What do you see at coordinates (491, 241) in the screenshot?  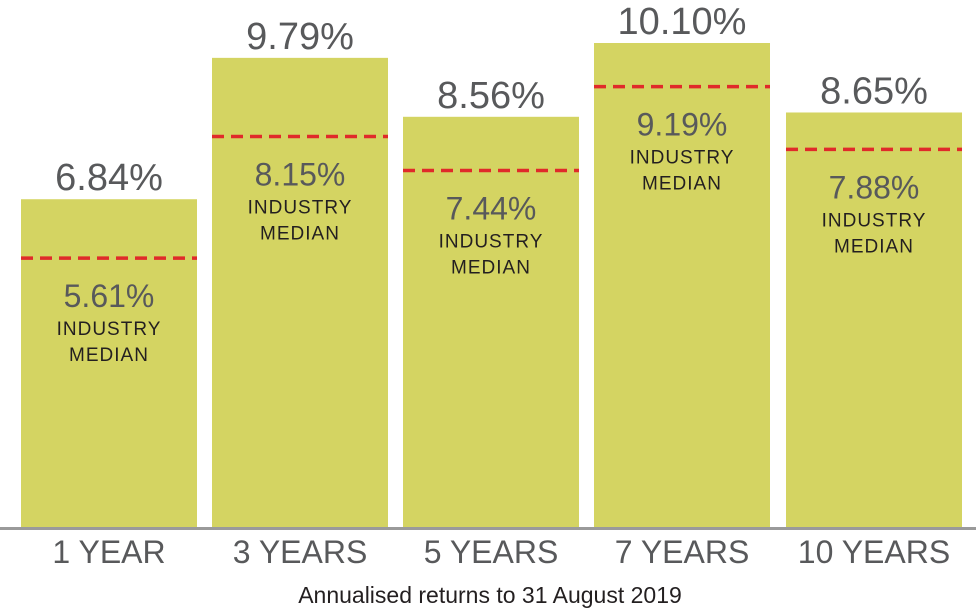 I see `median-caption-line1-3: INDUSTRY` at bounding box center [491, 241].